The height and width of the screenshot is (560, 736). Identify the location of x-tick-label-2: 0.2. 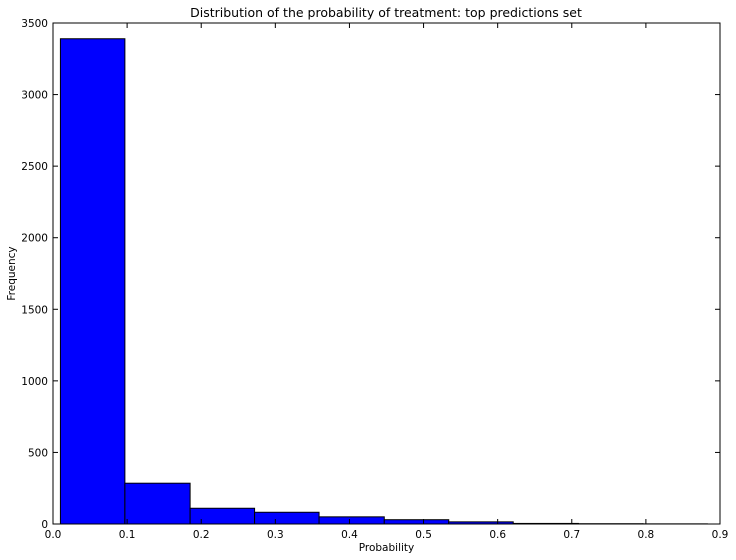
(201, 535).